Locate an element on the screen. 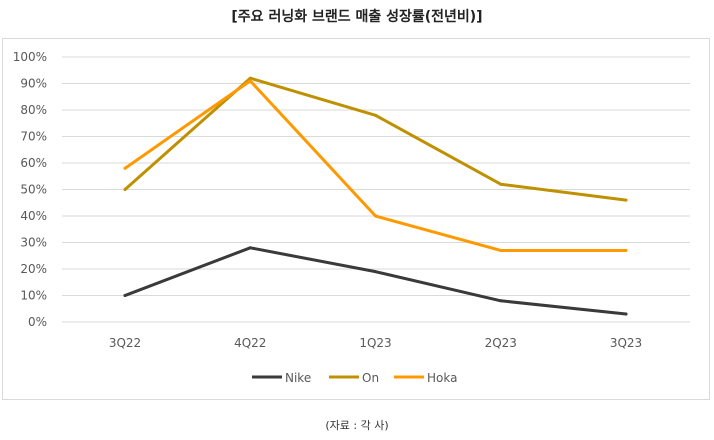 This screenshot has height=440, width=714. source-note: (자료 : 각 사) is located at coordinates (357, 425).